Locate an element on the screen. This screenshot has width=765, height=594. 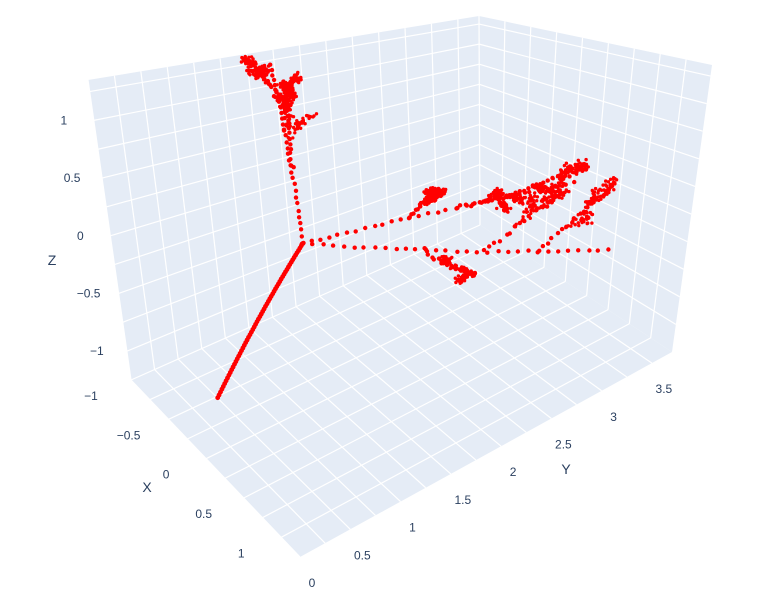
backwall-gridline-z is located at coordinates (284, 58).